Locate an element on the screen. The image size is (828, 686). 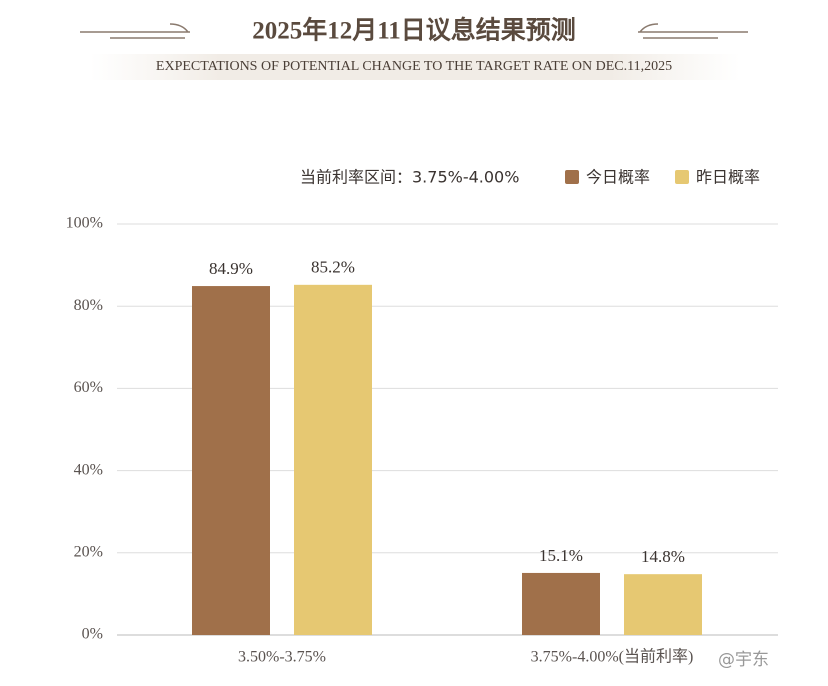
x-tick-label: 3.50%-3.75% is located at coordinates (282, 657).